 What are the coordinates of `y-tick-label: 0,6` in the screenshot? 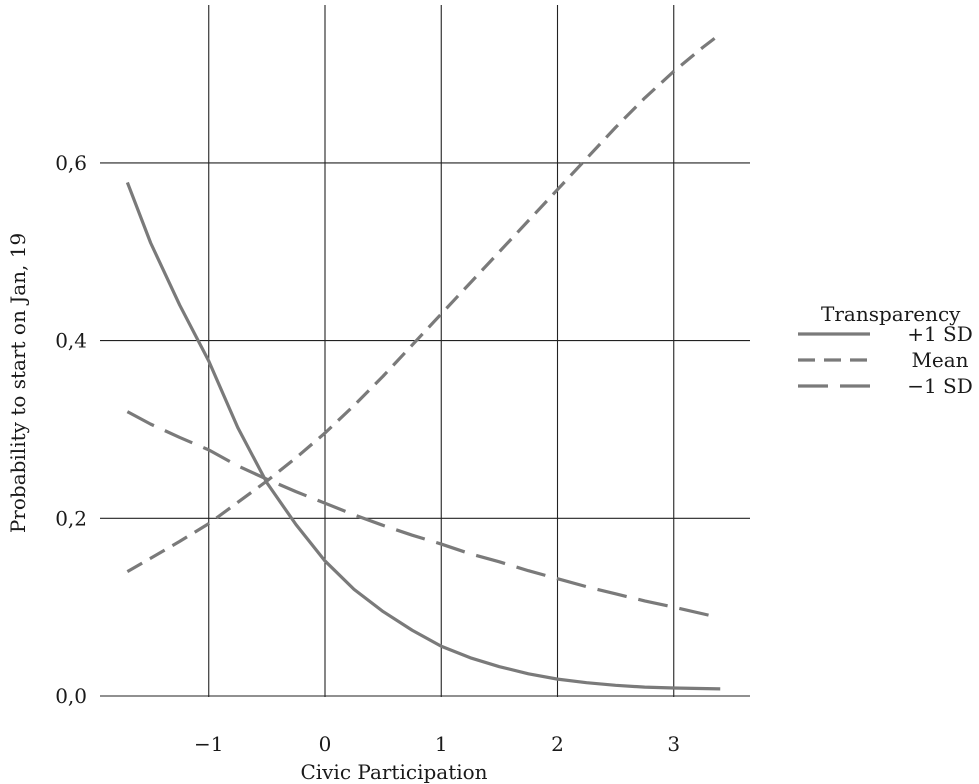 It's located at (71, 163).